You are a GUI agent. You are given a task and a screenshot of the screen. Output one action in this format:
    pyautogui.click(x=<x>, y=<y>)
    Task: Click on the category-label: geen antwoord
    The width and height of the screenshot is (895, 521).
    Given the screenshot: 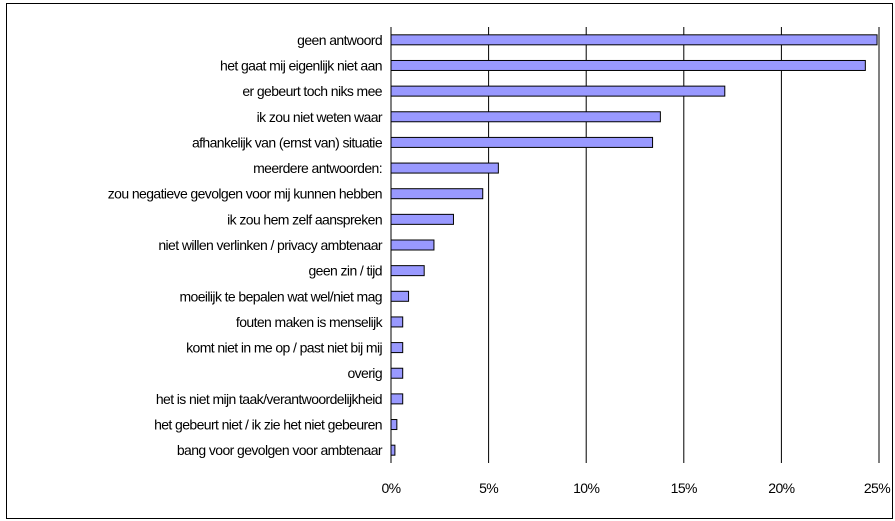 What is the action you would take?
    pyautogui.click(x=339, y=40)
    